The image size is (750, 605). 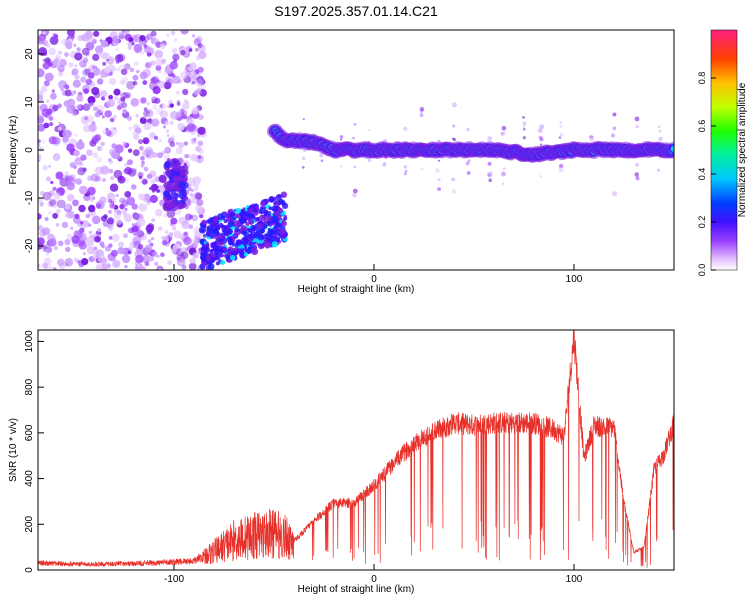 What do you see at coordinates (742, 149) in the screenshot?
I see `colorbar-label: Normalized spectral amplitude` at bounding box center [742, 149].